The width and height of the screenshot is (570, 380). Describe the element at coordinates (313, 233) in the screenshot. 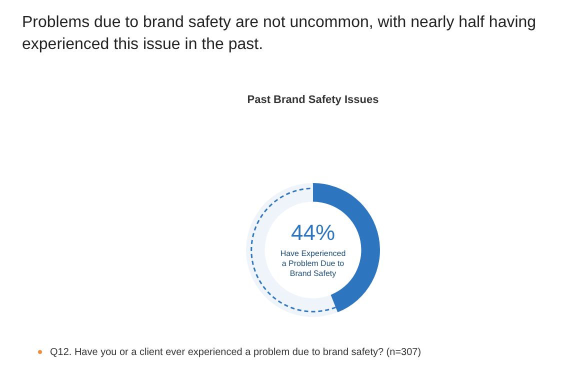

I see `data-label: 44%` at that location.